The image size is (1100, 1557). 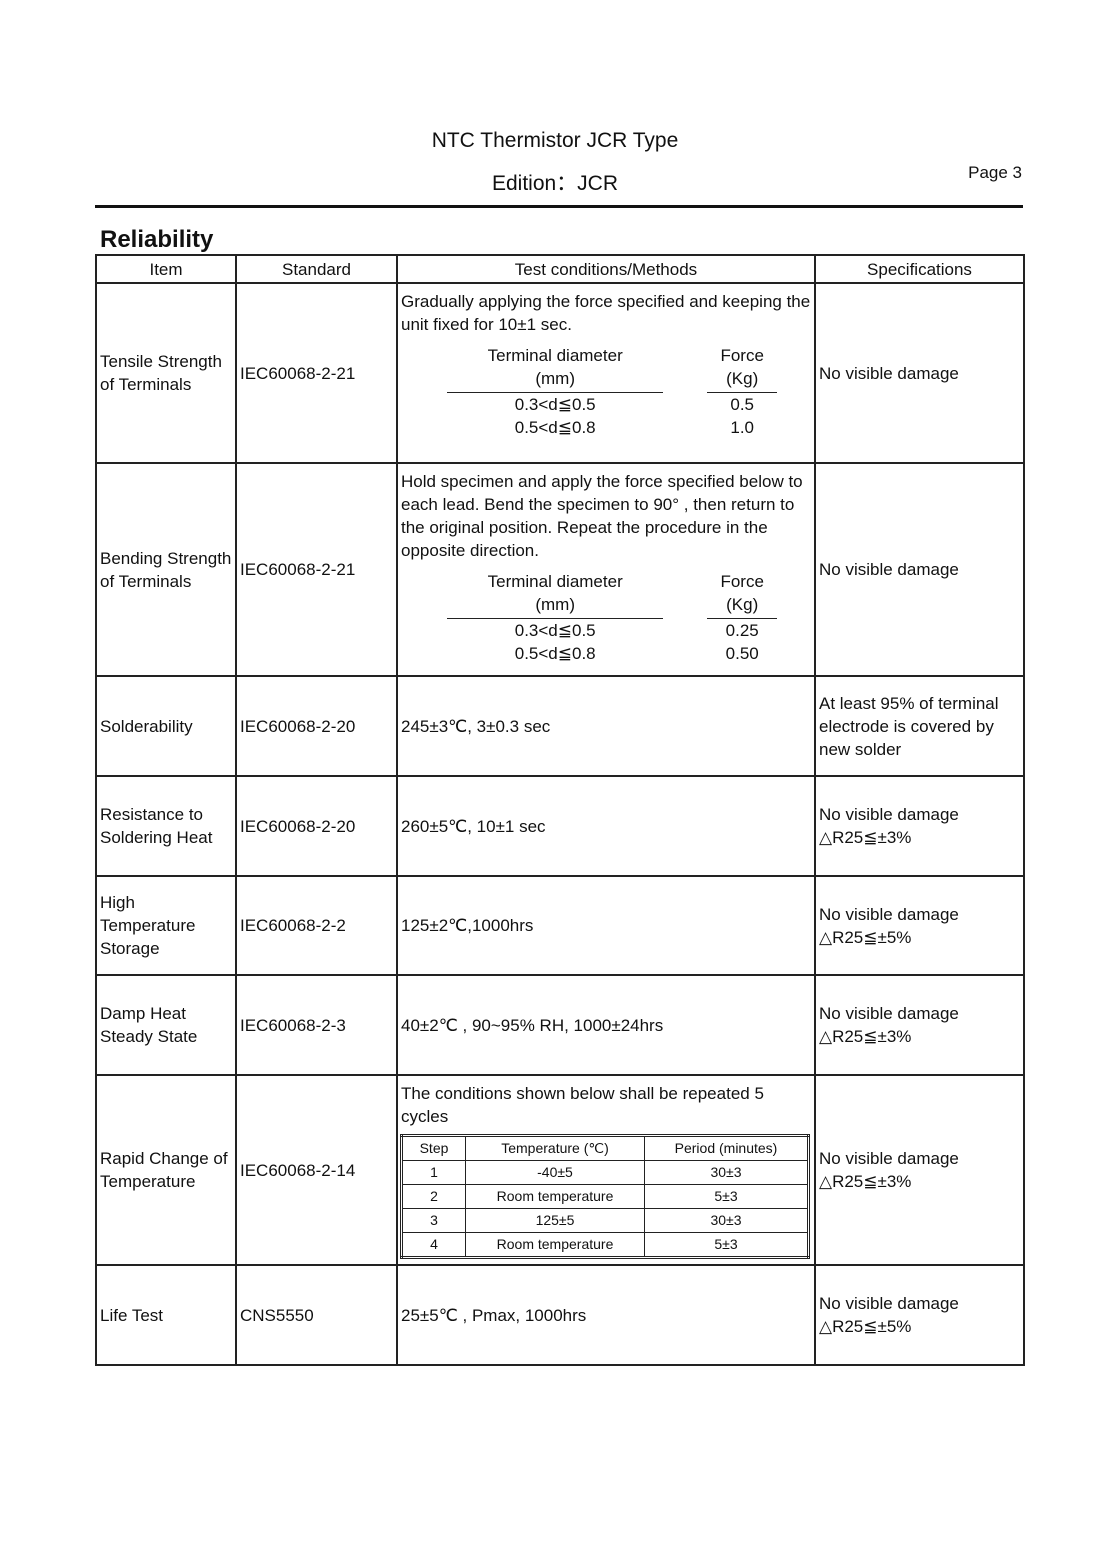 I want to click on steps-cell: 4, so click(x=433, y=1245).